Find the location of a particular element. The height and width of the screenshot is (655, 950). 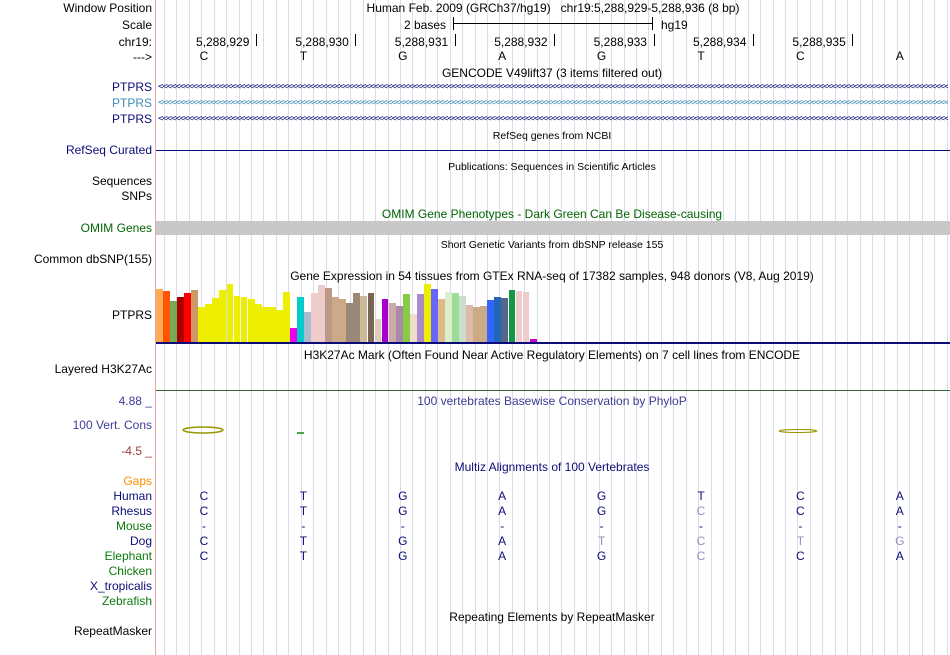

h3k27ac-label: Layered H3K27Ac is located at coordinates (103, 369).